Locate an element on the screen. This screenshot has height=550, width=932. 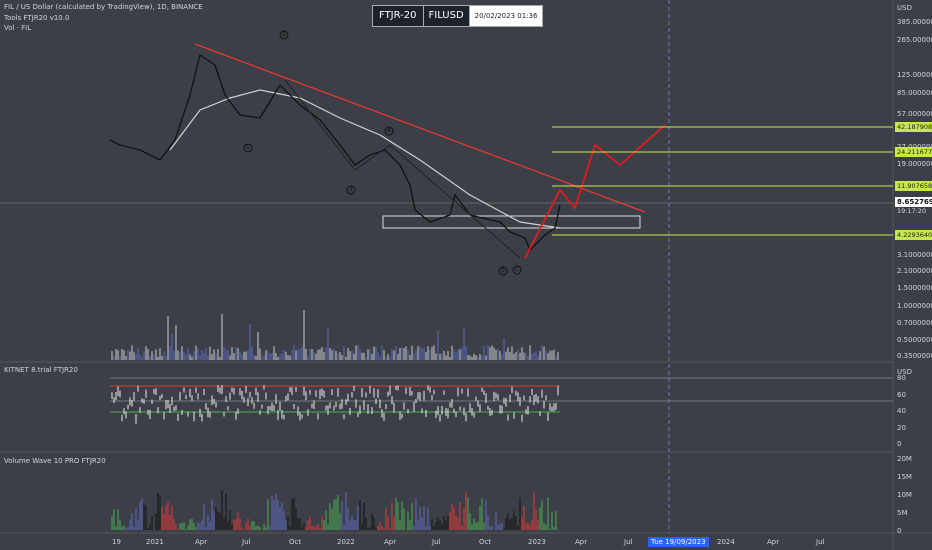
level-label: 4.2293640 is located at coordinates (913, 235).